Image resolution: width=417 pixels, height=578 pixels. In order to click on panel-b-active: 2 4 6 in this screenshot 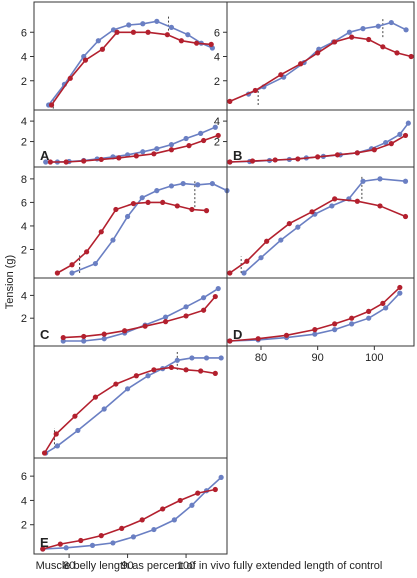, I will do `click(314, 56)`.